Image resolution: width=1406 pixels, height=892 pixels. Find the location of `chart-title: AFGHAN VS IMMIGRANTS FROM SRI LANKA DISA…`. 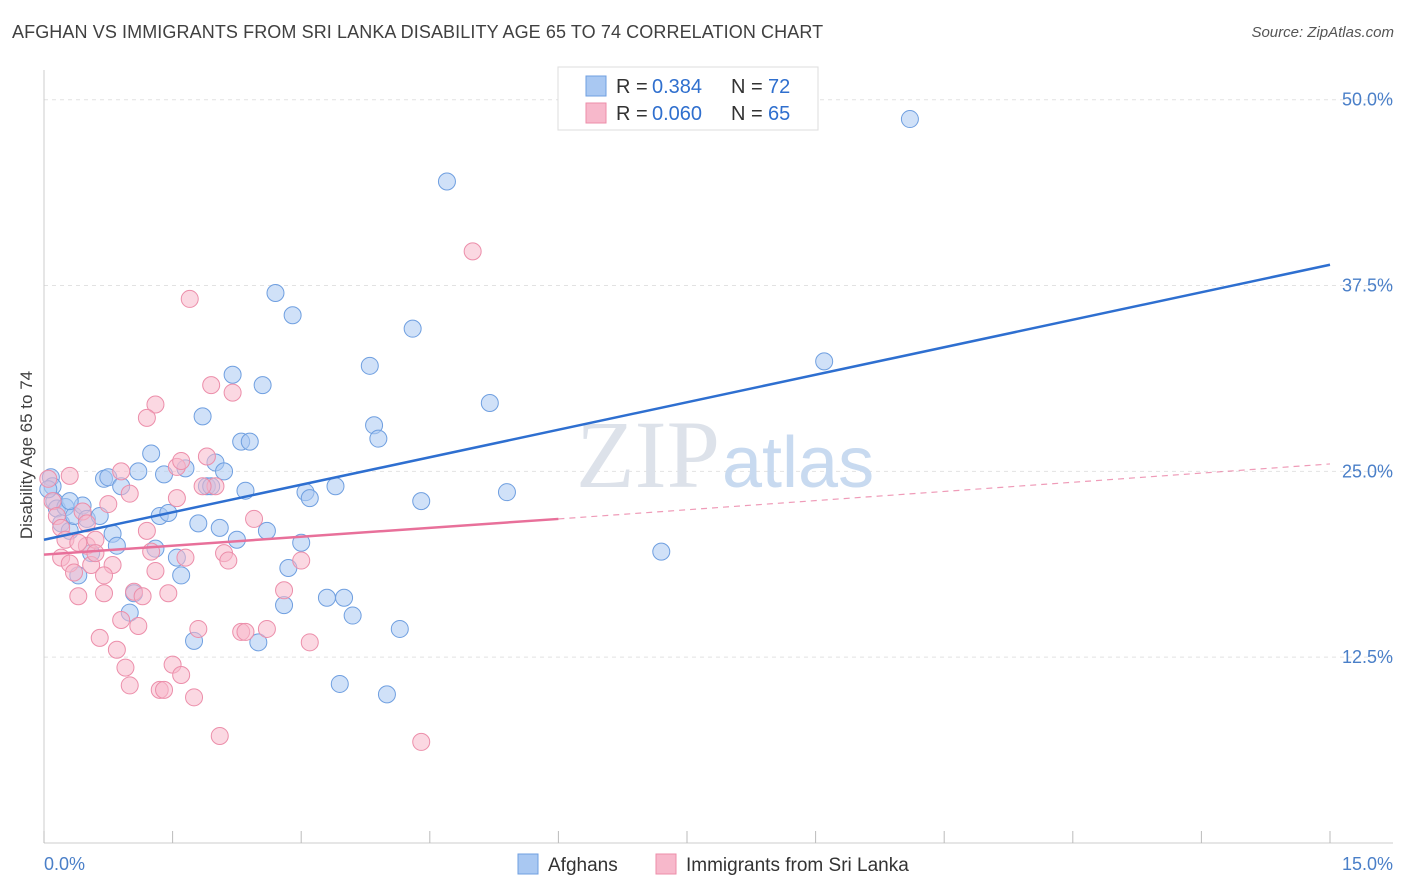

chart-title: AFGHAN VS IMMIGRANTS FROM SRI LANKA DISA… is located at coordinates (418, 32).